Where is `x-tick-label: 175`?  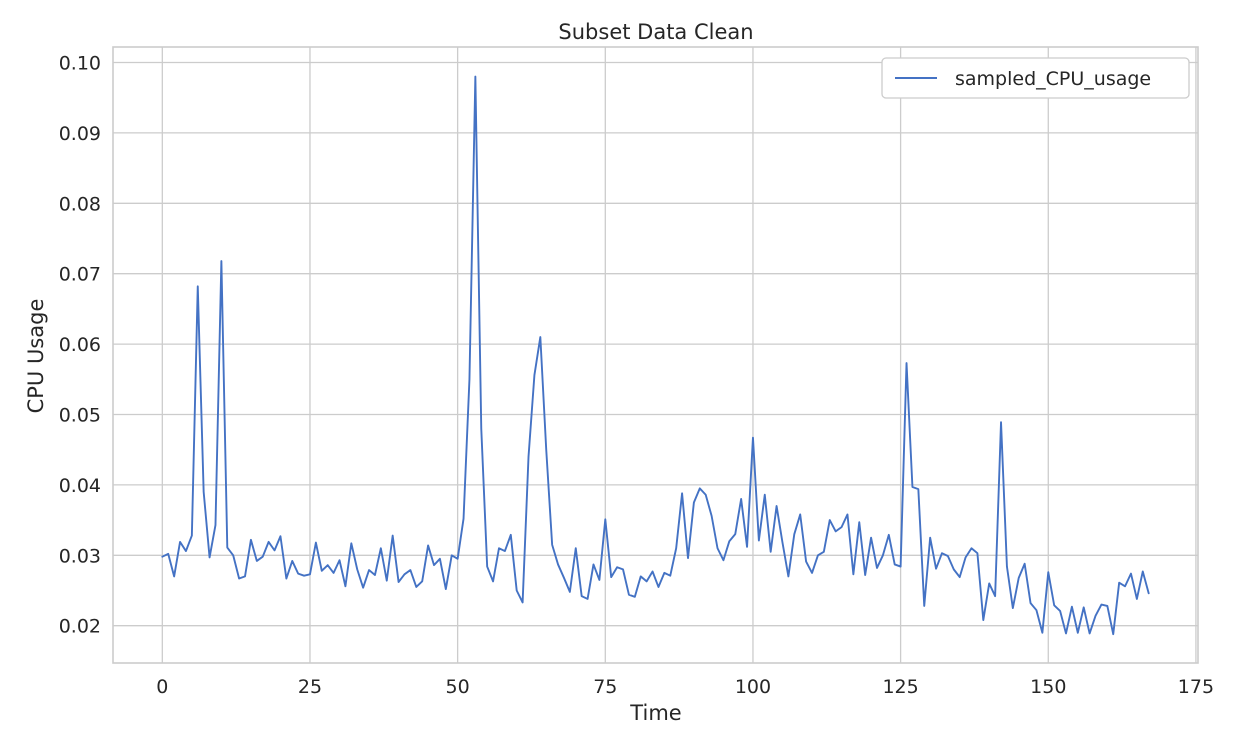 x-tick-label: 175 is located at coordinates (1196, 687).